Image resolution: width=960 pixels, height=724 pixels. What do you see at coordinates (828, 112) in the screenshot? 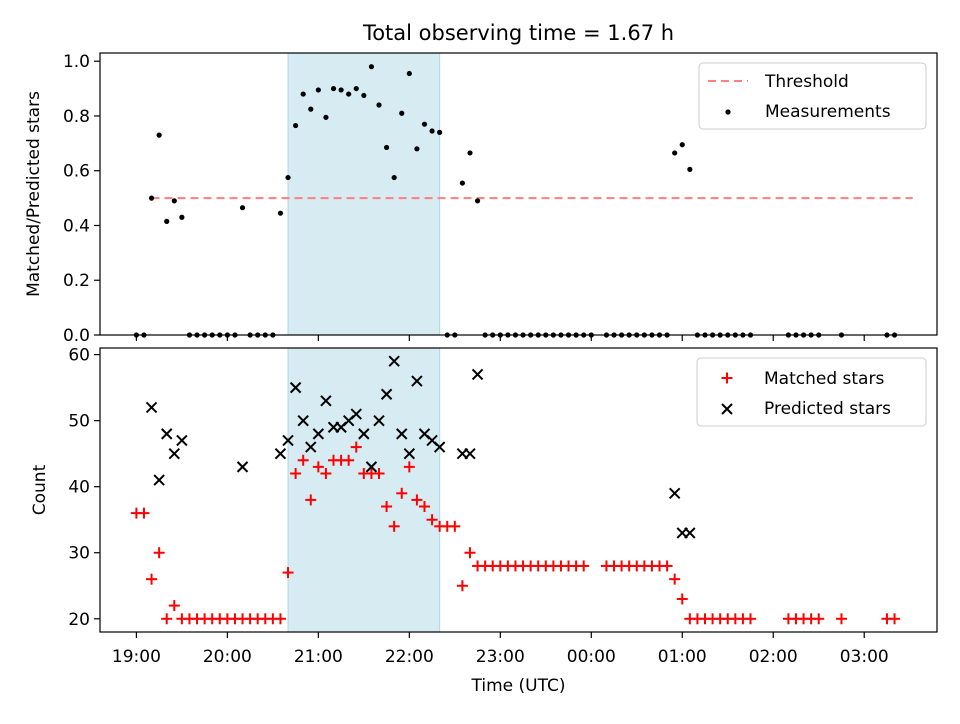
I see `legend-measurements-label: Measurements` at bounding box center [828, 112].